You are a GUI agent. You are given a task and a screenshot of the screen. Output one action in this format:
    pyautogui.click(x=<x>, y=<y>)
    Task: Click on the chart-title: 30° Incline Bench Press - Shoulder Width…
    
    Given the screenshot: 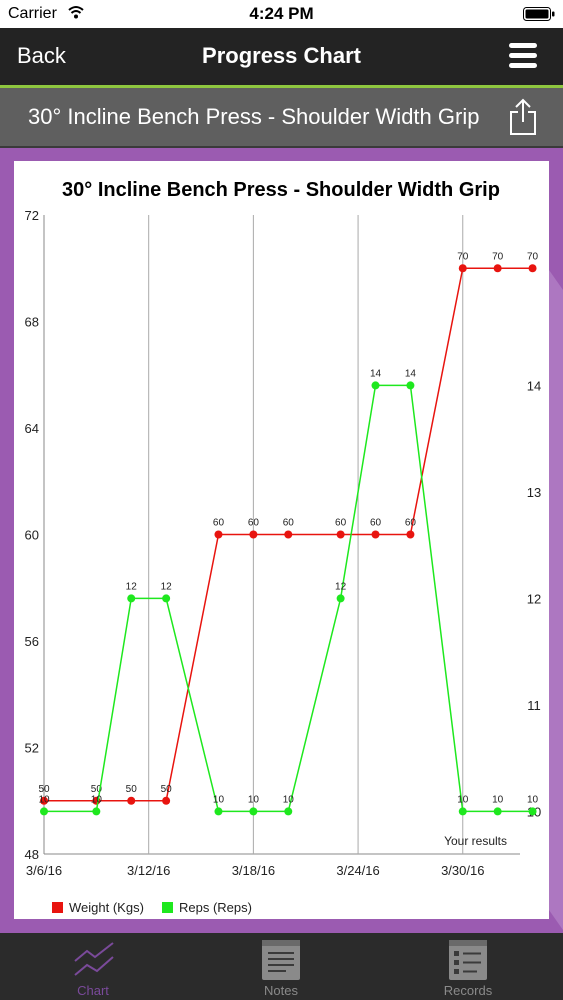 What is the action you would take?
    pyautogui.click(x=281, y=190)
    